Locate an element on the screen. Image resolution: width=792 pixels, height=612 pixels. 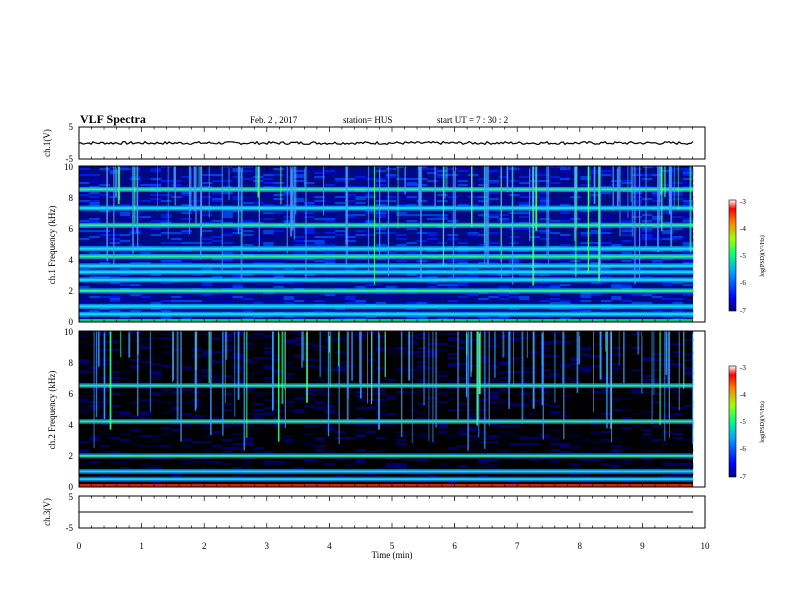
ch1-spec-sferic-streak is located at coordinates (241, 223).